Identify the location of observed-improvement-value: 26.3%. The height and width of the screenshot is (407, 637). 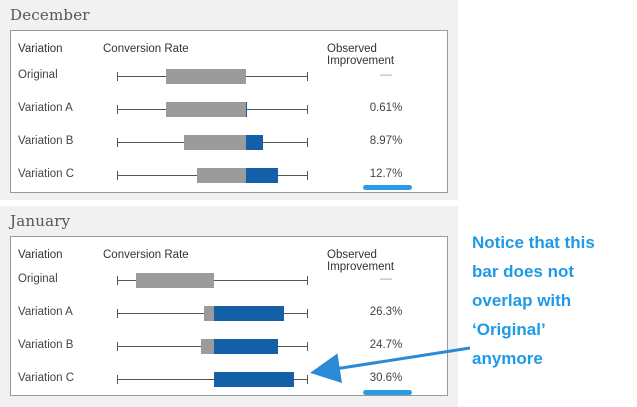
(386, 312).